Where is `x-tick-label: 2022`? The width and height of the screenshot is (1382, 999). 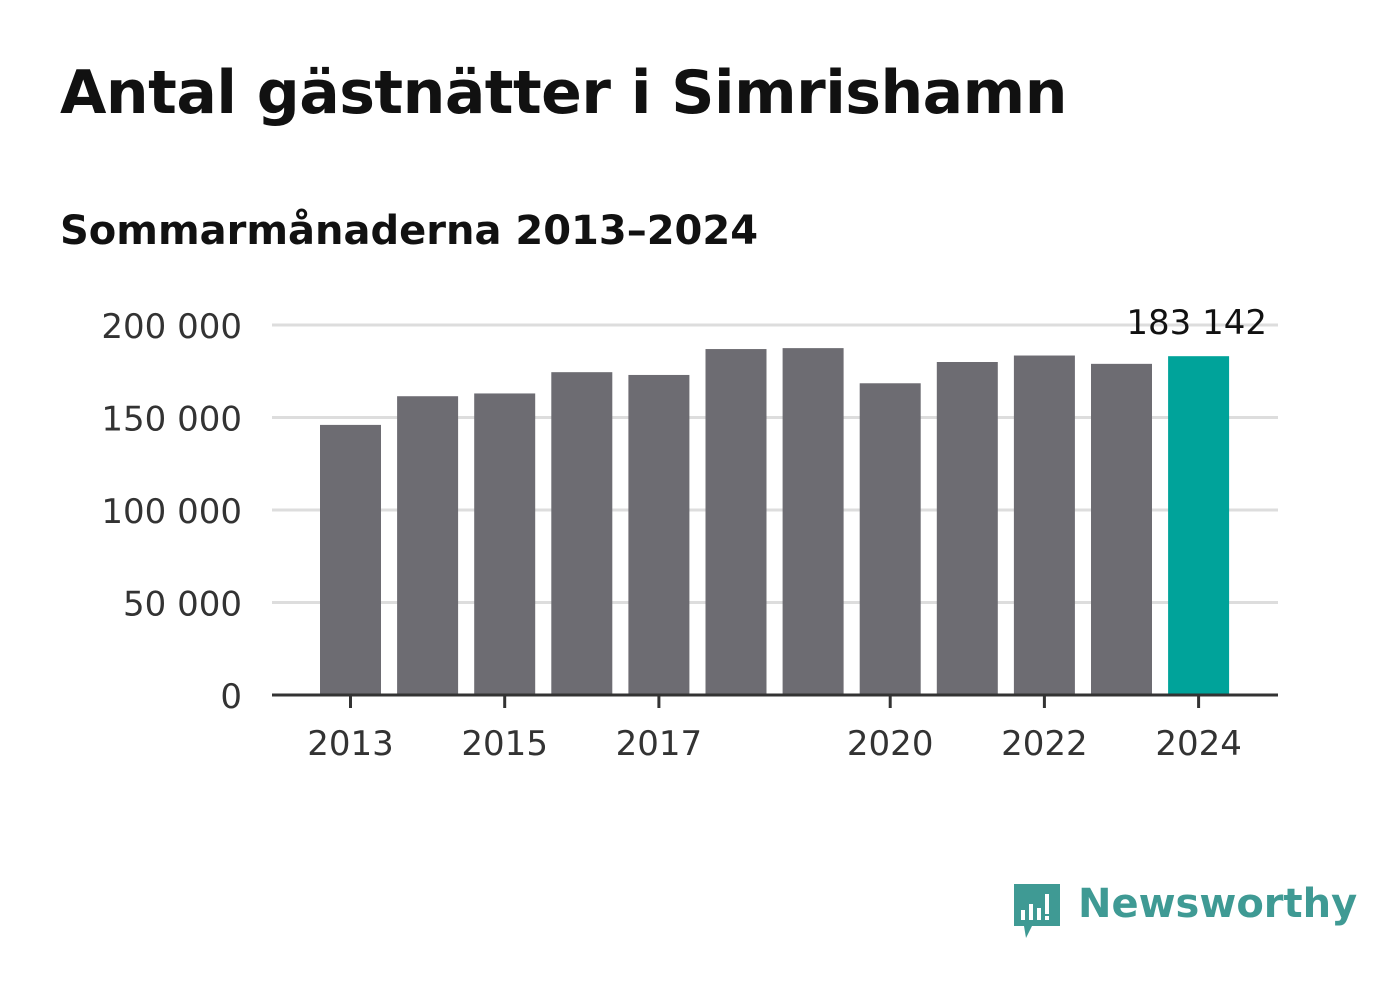
x-tick-label: 2022 is located at coordinates (1044, 744).